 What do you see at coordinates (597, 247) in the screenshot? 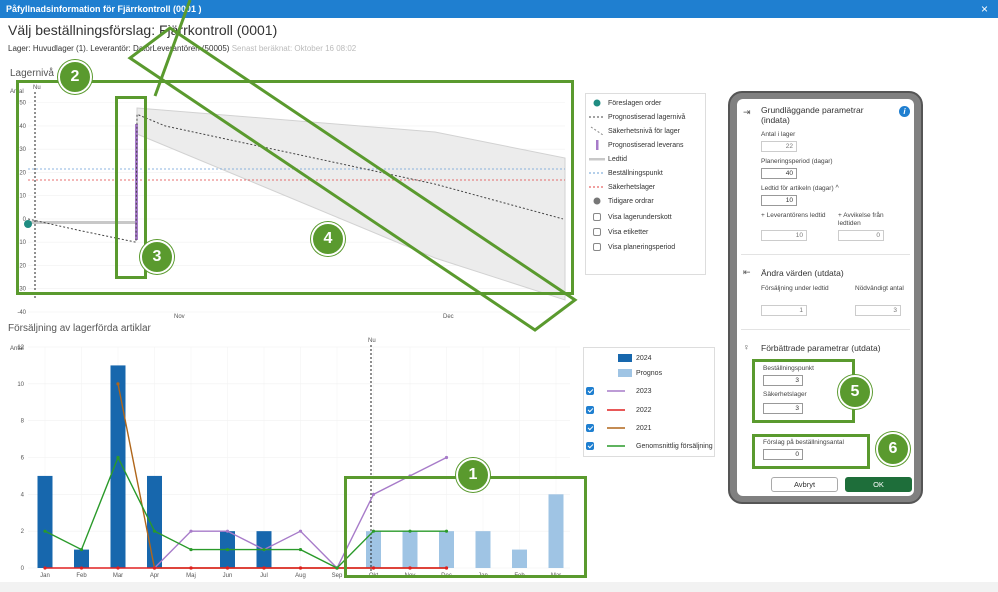
I see `planning-period-checkbox-box` at bounding box center [597, 247].